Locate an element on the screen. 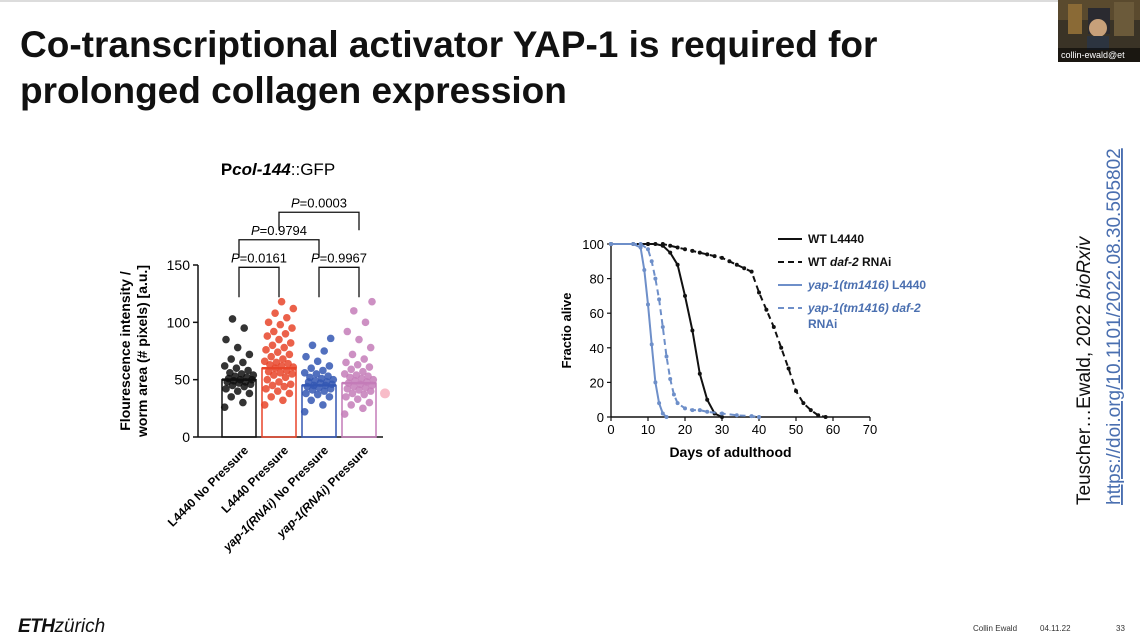 The width and height of the screenshot is (1140, 639). chart1-title: Pcol-144::GFP is located at coordinates (278, 169).